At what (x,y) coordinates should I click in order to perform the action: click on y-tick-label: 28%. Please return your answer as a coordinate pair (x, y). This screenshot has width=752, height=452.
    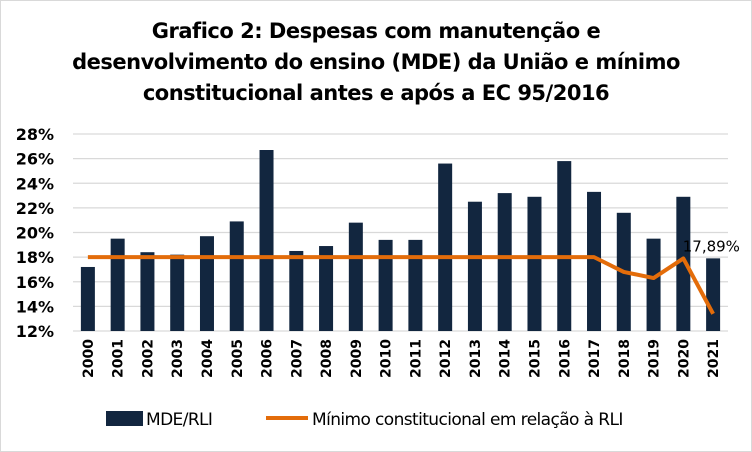
    Looking at the image, I should click on (35, 134).